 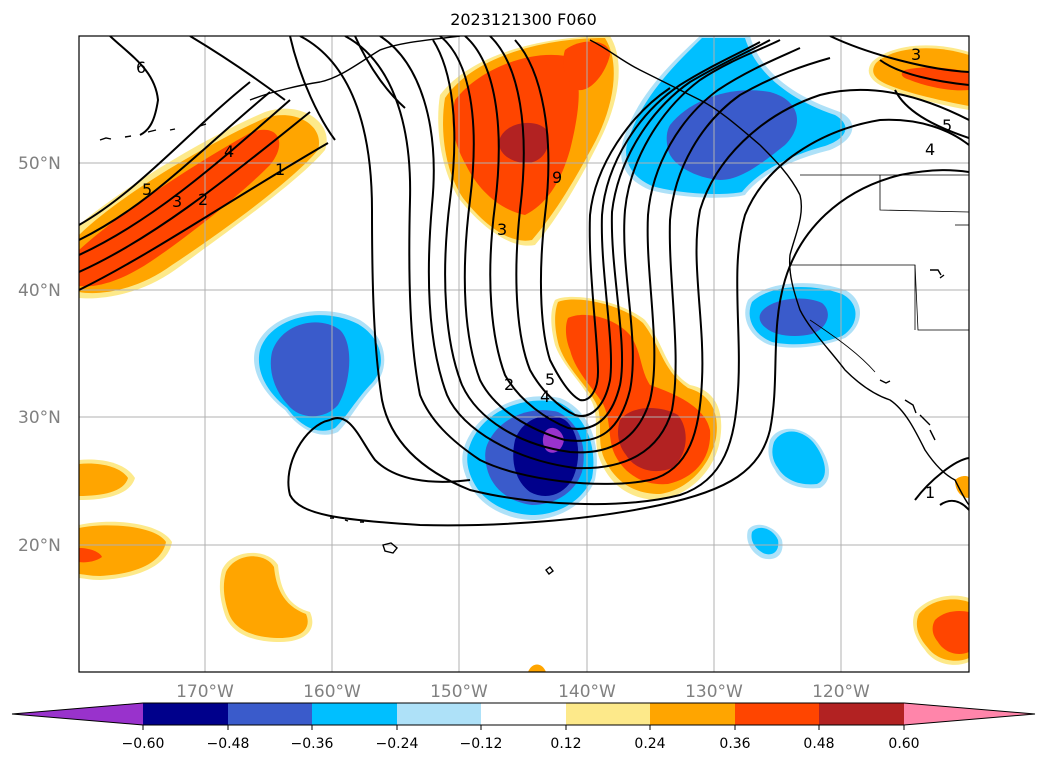 I want to click on lat-labels: 50°N 40°N 30°N 20°N, so click(x=39, y=355).